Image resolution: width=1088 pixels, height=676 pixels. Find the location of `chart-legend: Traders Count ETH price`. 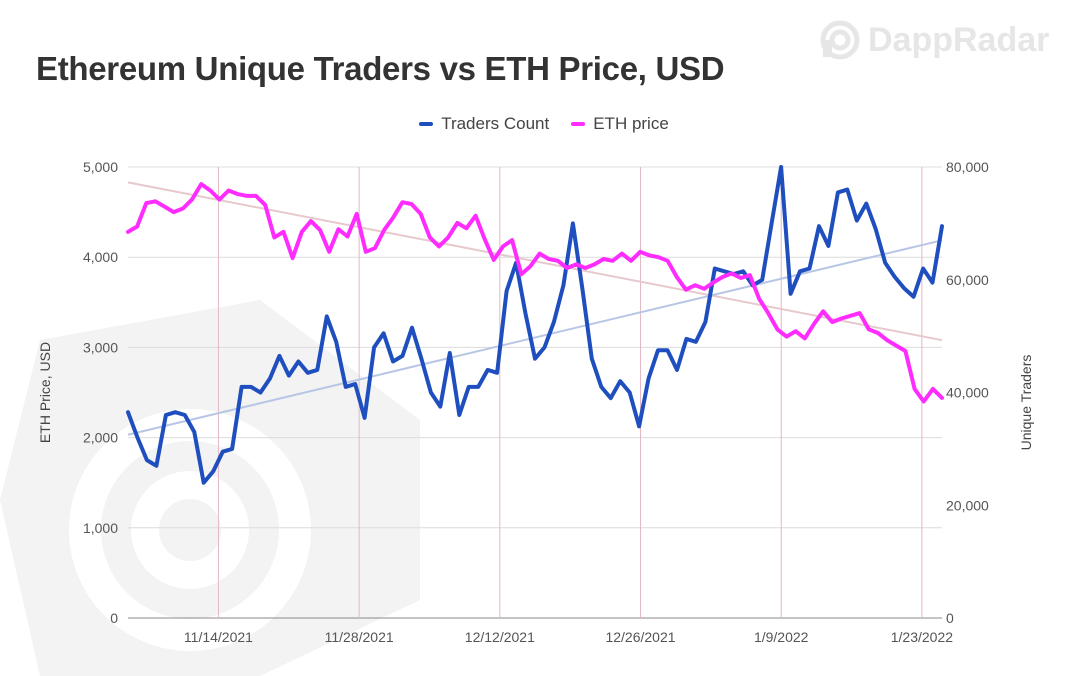

chart-legend: Traders Count ETH price is located at coordinates (544, 124).